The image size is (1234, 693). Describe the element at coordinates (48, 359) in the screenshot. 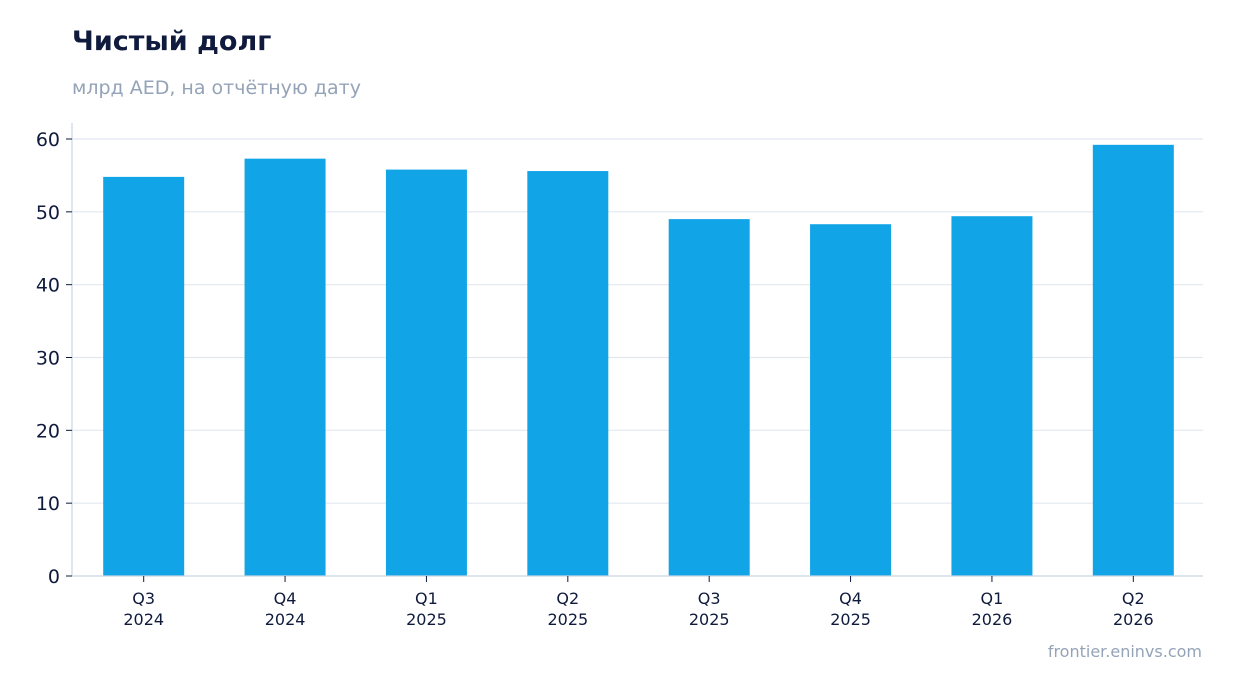

I see `y-tick-label: 30` at that location.